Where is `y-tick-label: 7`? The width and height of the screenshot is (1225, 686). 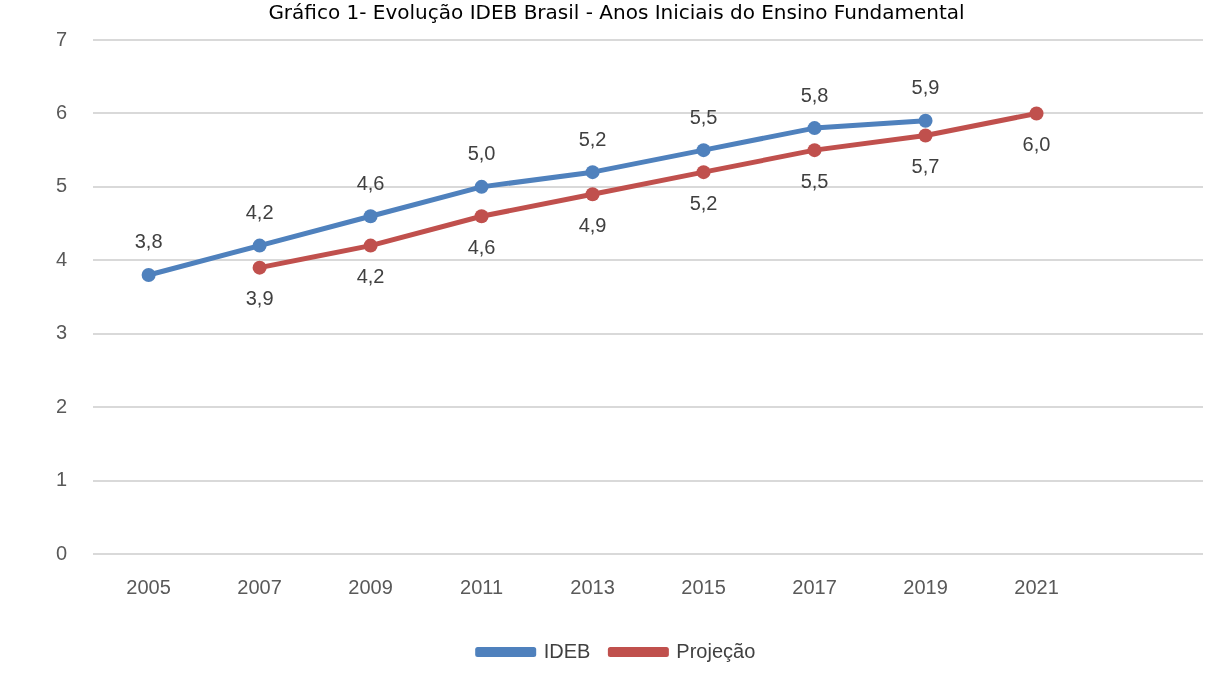
y-tick-label: 7 is located at coordinates (62, 38).